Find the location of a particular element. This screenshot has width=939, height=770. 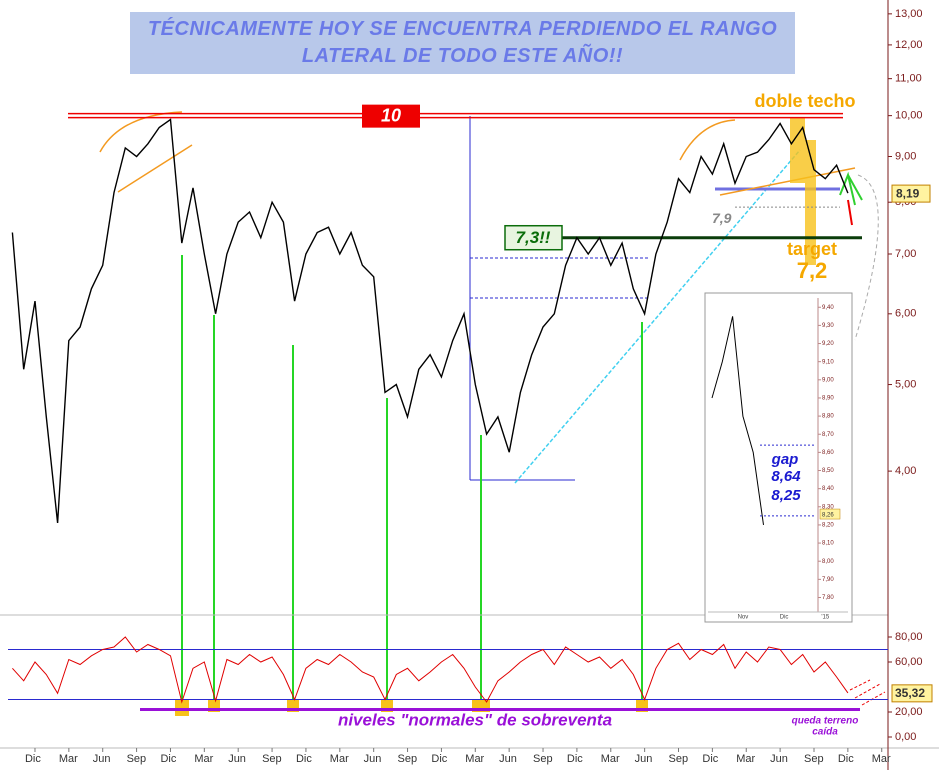

inset-last-box is located at coordinates (830, 514).